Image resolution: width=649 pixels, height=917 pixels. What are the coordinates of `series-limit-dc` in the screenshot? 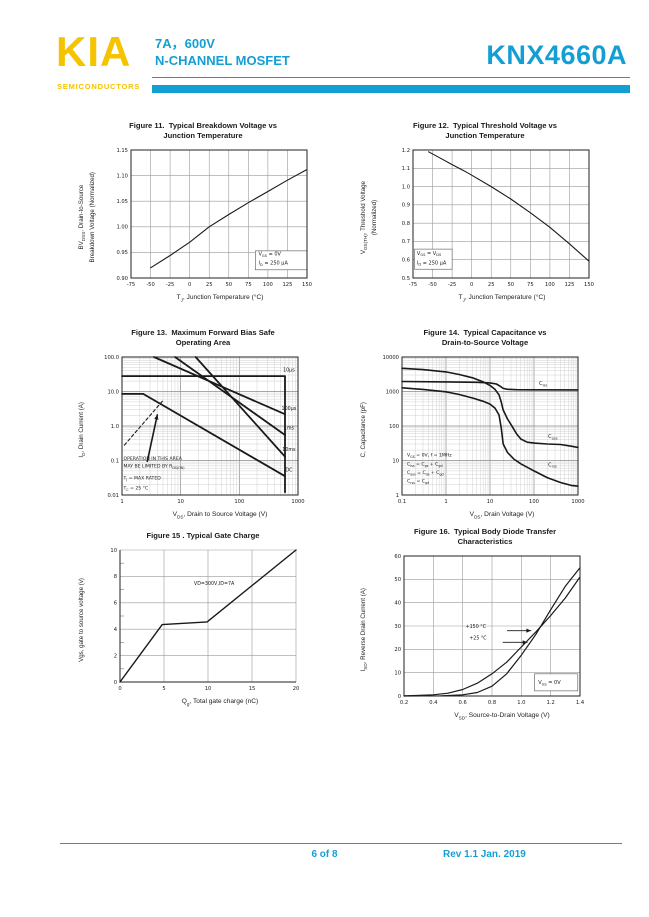 It's located at (204, 434).